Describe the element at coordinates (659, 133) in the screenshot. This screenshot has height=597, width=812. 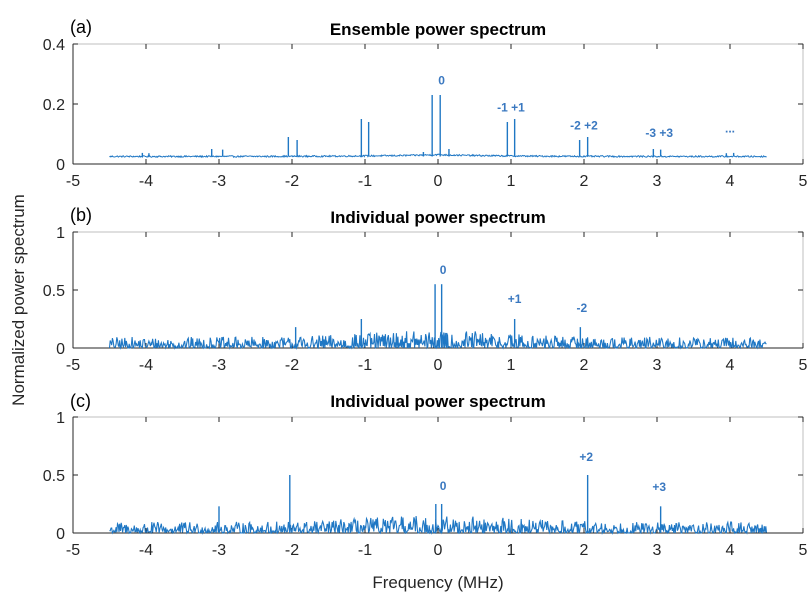
I see `peak-annotation: -3 +3` at that location.